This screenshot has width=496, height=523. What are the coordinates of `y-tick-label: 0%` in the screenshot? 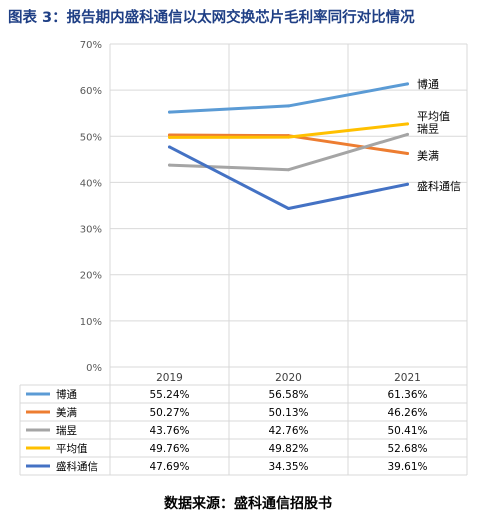 It's located at (94, 368).